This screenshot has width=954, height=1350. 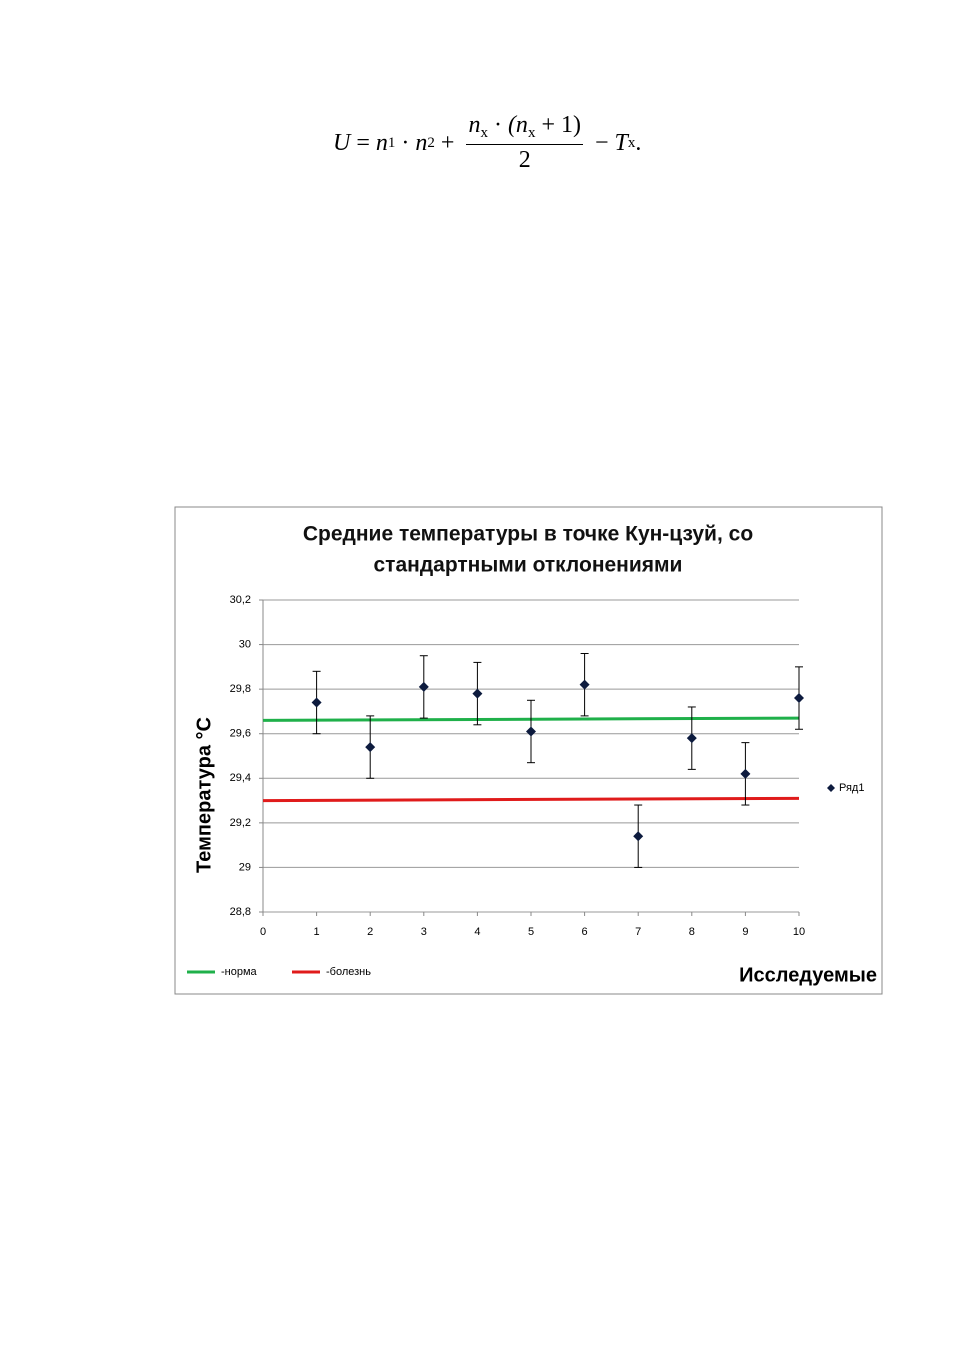 What do you see at coordinates (531, 799) in the screenshot?
I see `reference-line` at bounding box center [531, 799].